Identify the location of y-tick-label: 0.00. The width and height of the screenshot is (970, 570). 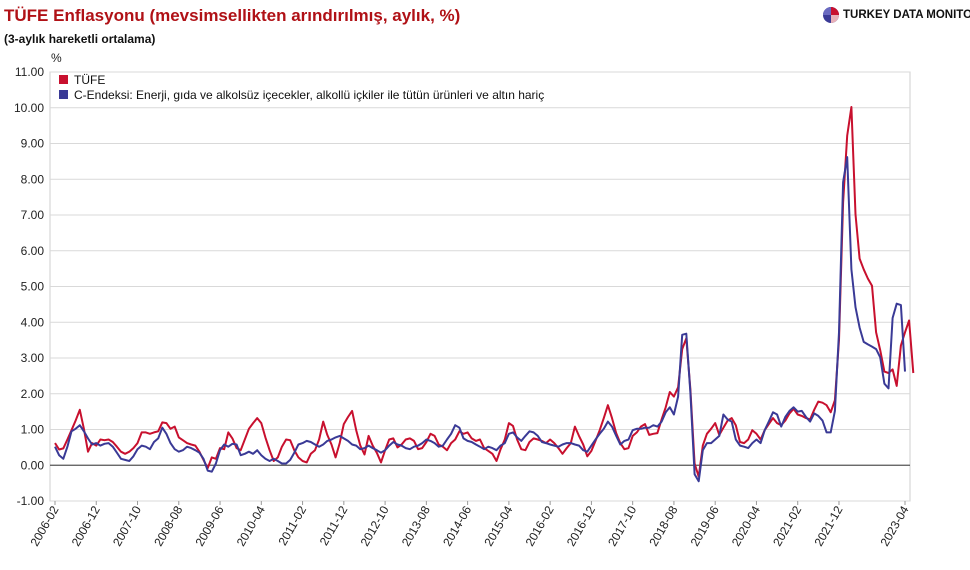
(33, 465).